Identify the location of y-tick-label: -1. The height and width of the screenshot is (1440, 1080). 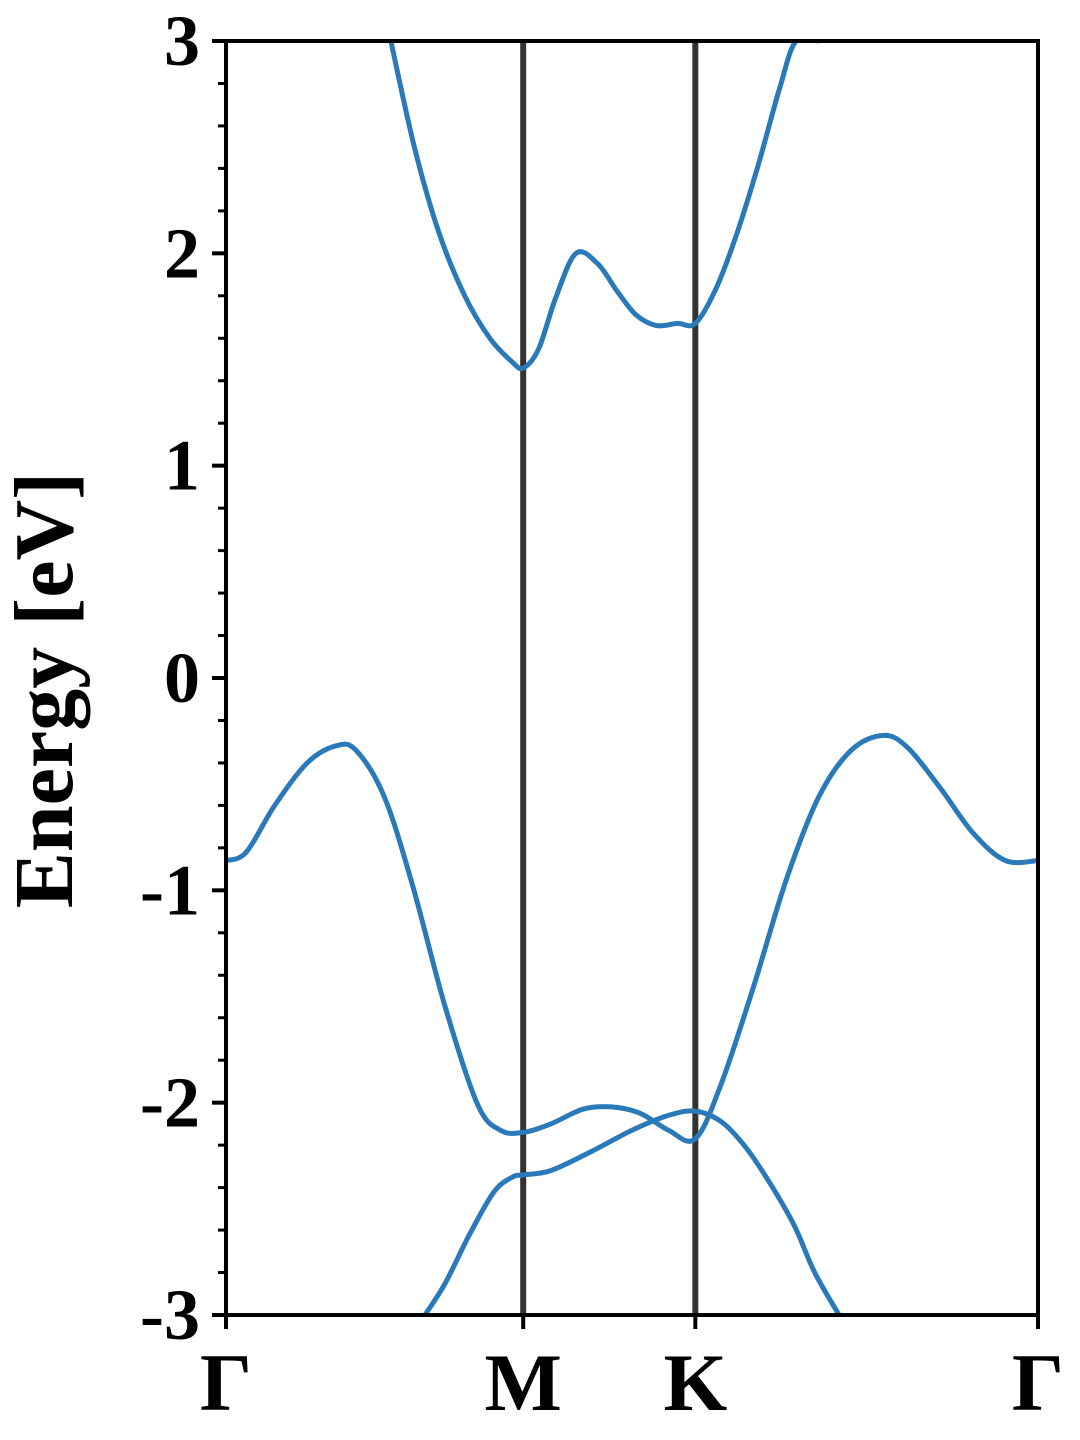
(170, 890).